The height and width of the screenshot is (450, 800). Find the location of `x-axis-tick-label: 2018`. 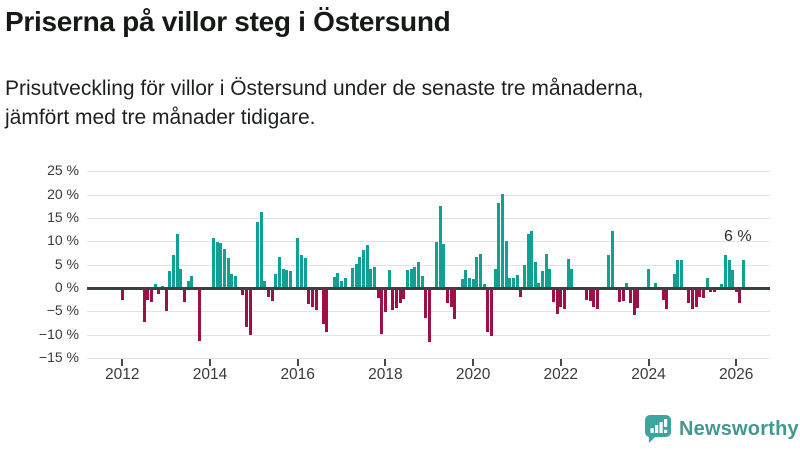

x-axis-tick-label: 2018 is located at coordinates (385, 374).